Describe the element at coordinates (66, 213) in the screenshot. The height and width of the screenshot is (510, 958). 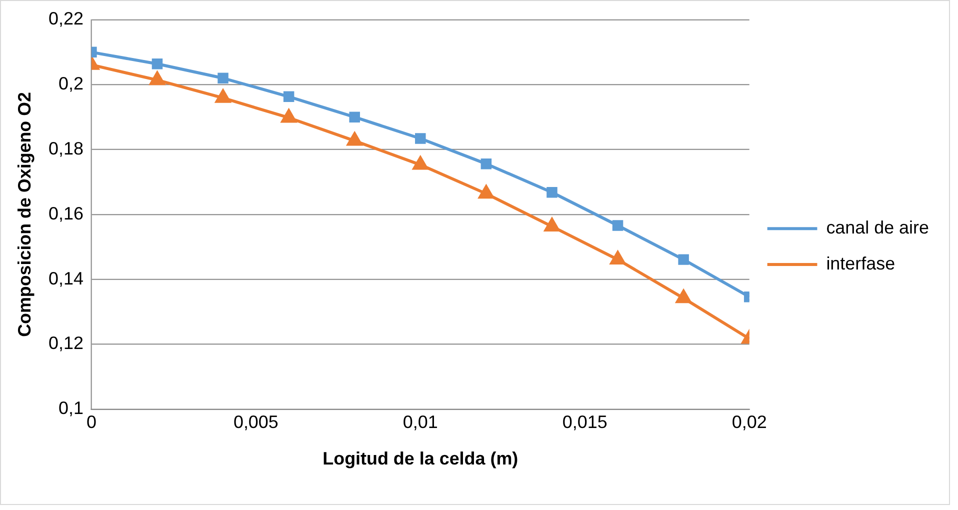
I see `y-tick-label: 0,16` at that location.